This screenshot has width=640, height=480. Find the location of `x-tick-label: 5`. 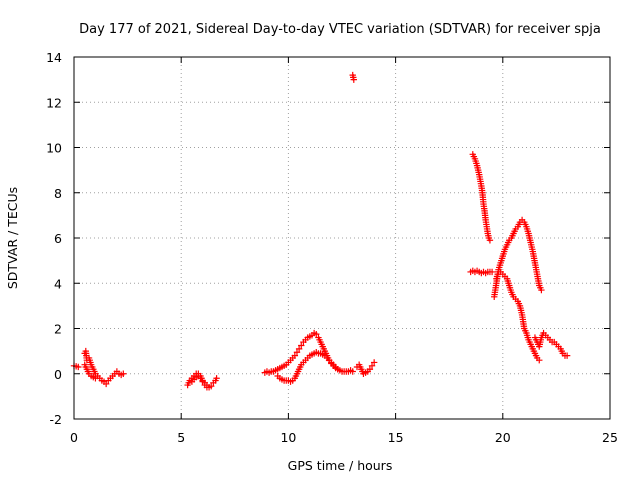

x-tick-label: 5 is located at coordinates (181, 437).